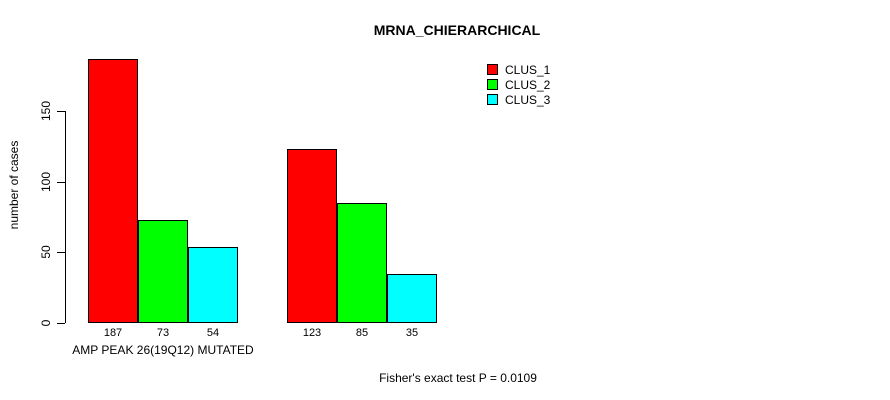  Describe the element at coordinates (163, 350) in the screenshot. I see `group-label-1: AMP PEAK 26(19Q12) MUTATED` at that location.